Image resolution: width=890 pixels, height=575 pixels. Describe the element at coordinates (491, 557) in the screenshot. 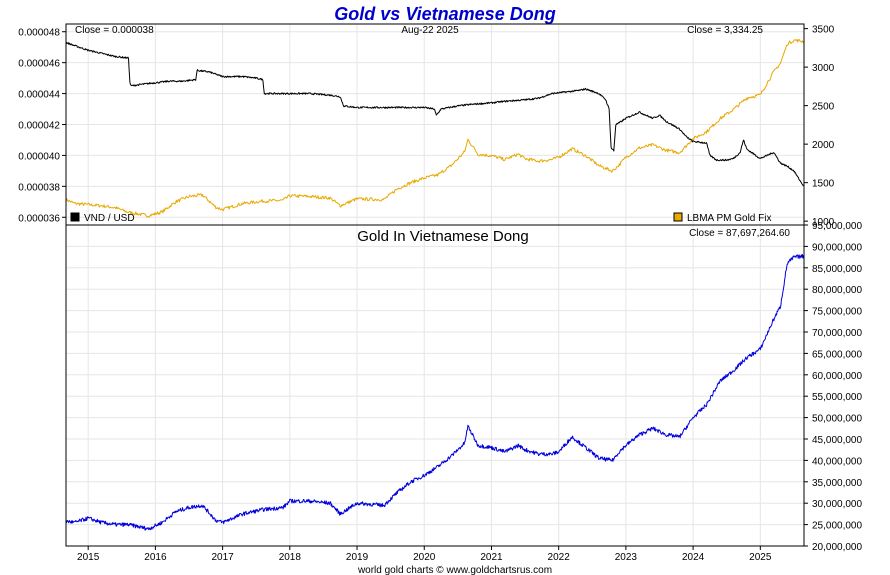

I see `x-tick-label-2021: 2021` at that location.